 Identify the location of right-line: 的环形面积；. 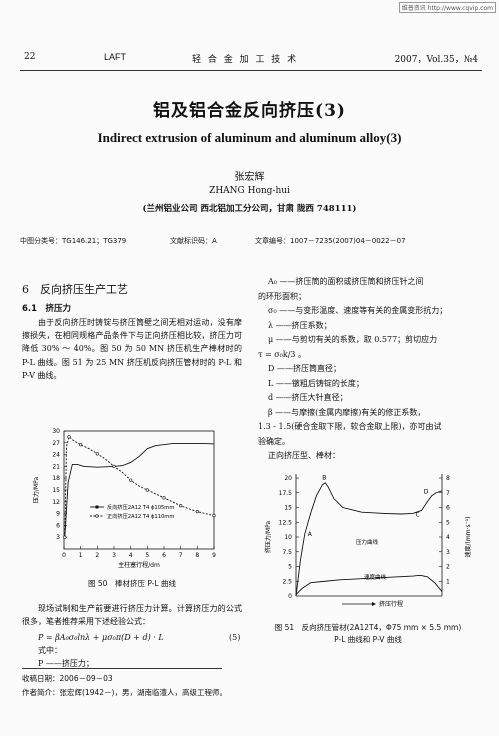
(282, 296).